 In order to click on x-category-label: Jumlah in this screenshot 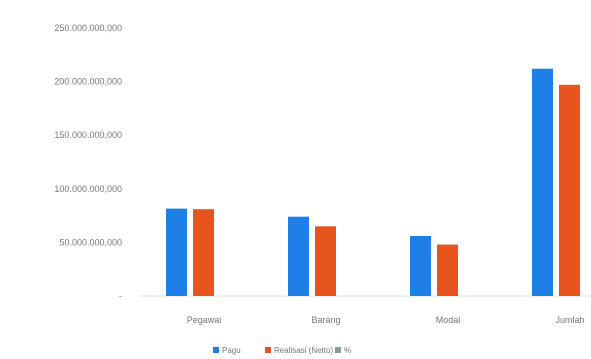, I will do `click(569, 320)`.